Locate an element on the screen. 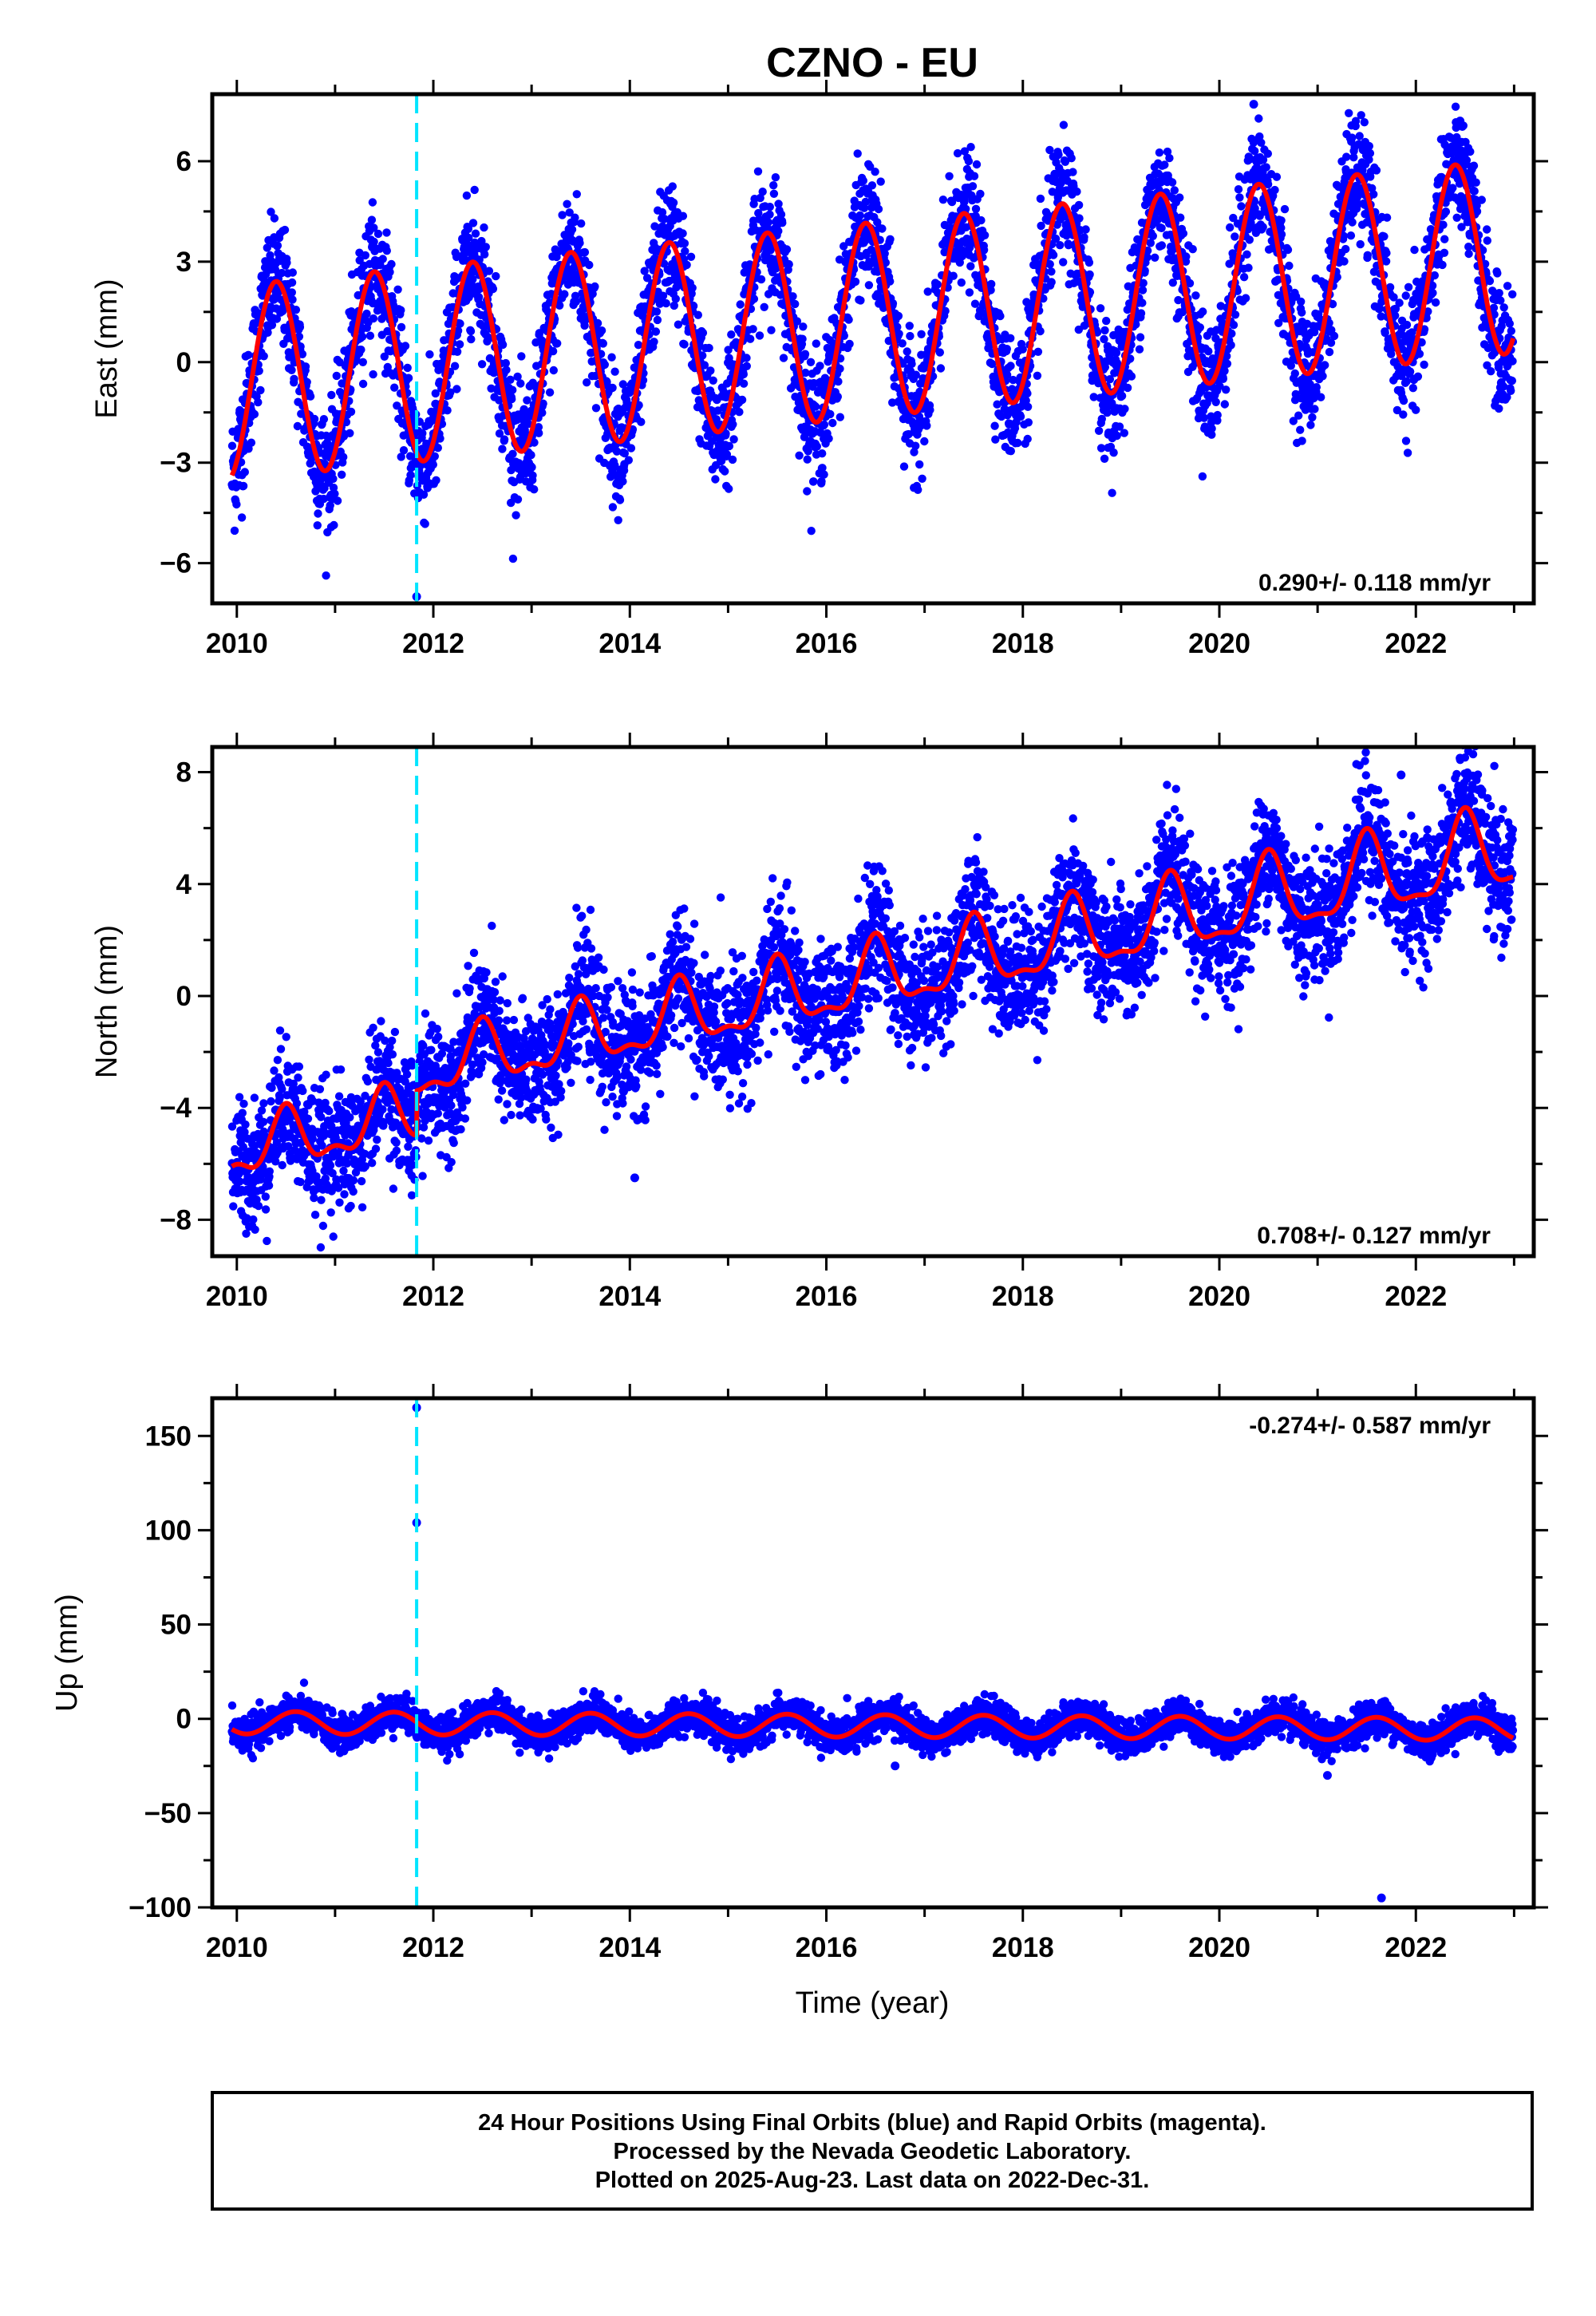 This screenshot has width=1596, height=2316. x-tick-label: 2016 is located at coordinates (827, 643).